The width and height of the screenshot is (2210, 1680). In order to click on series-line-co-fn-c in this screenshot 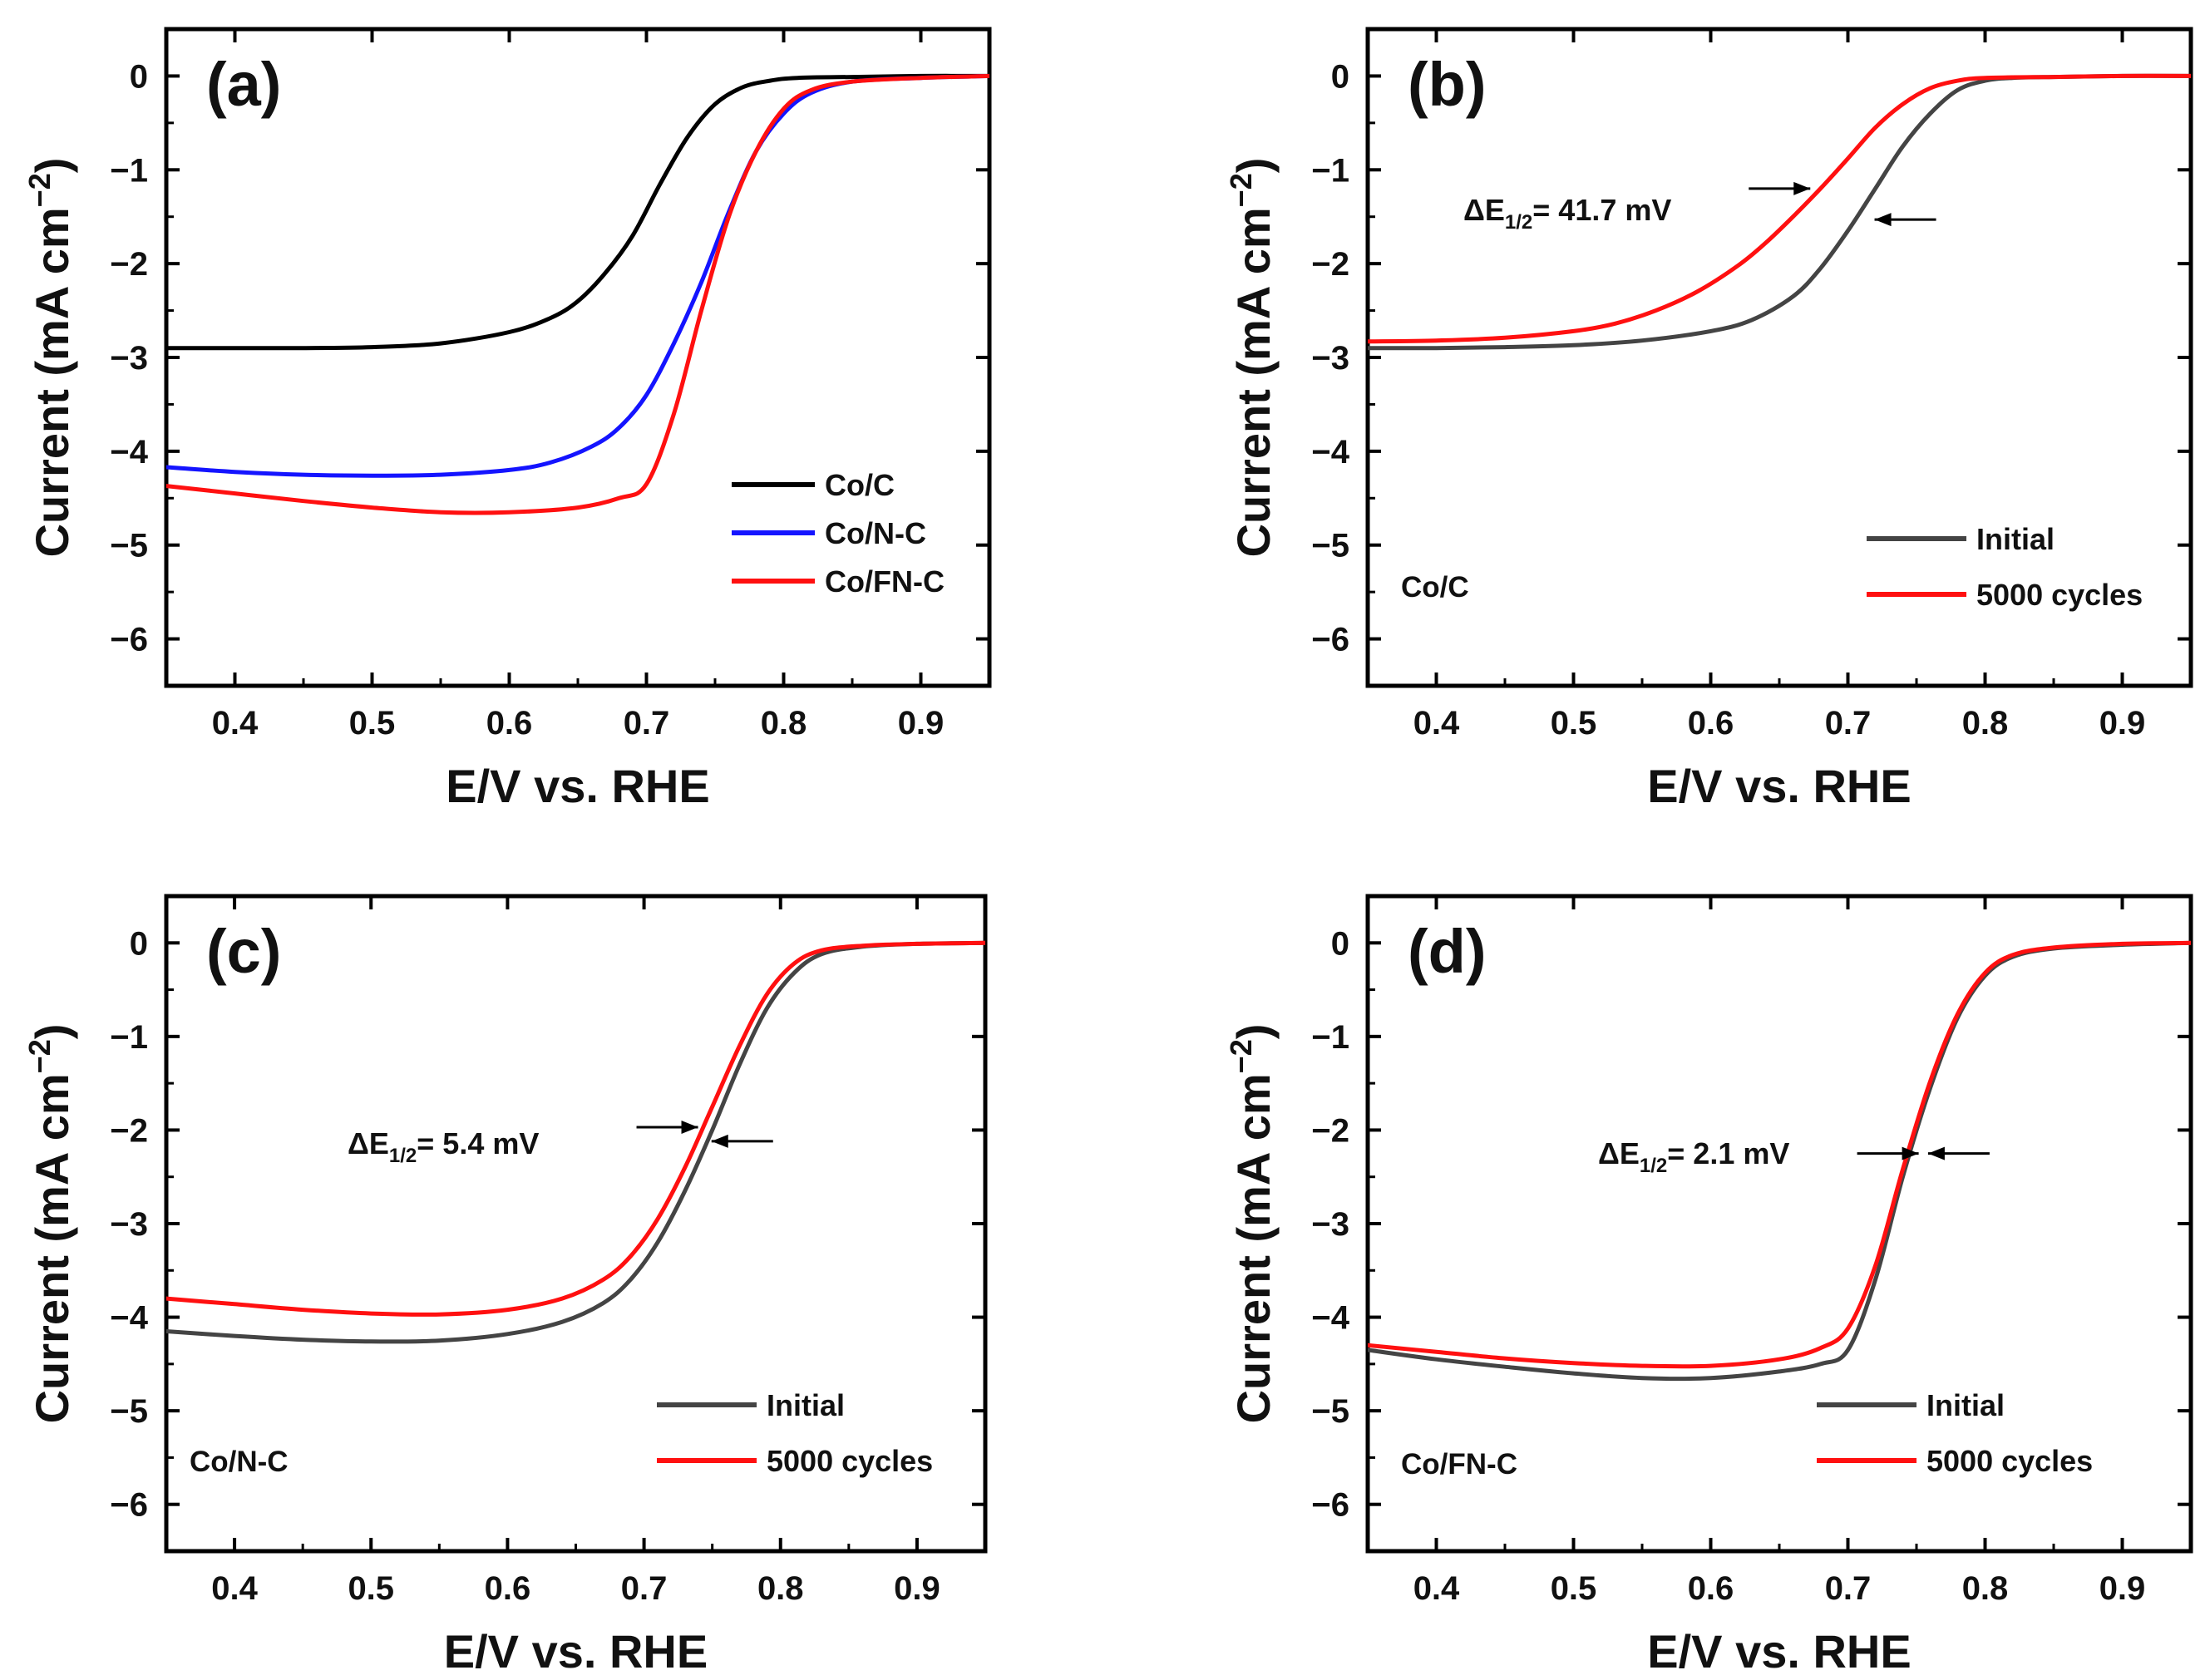, I will do `click(577, 294)`.